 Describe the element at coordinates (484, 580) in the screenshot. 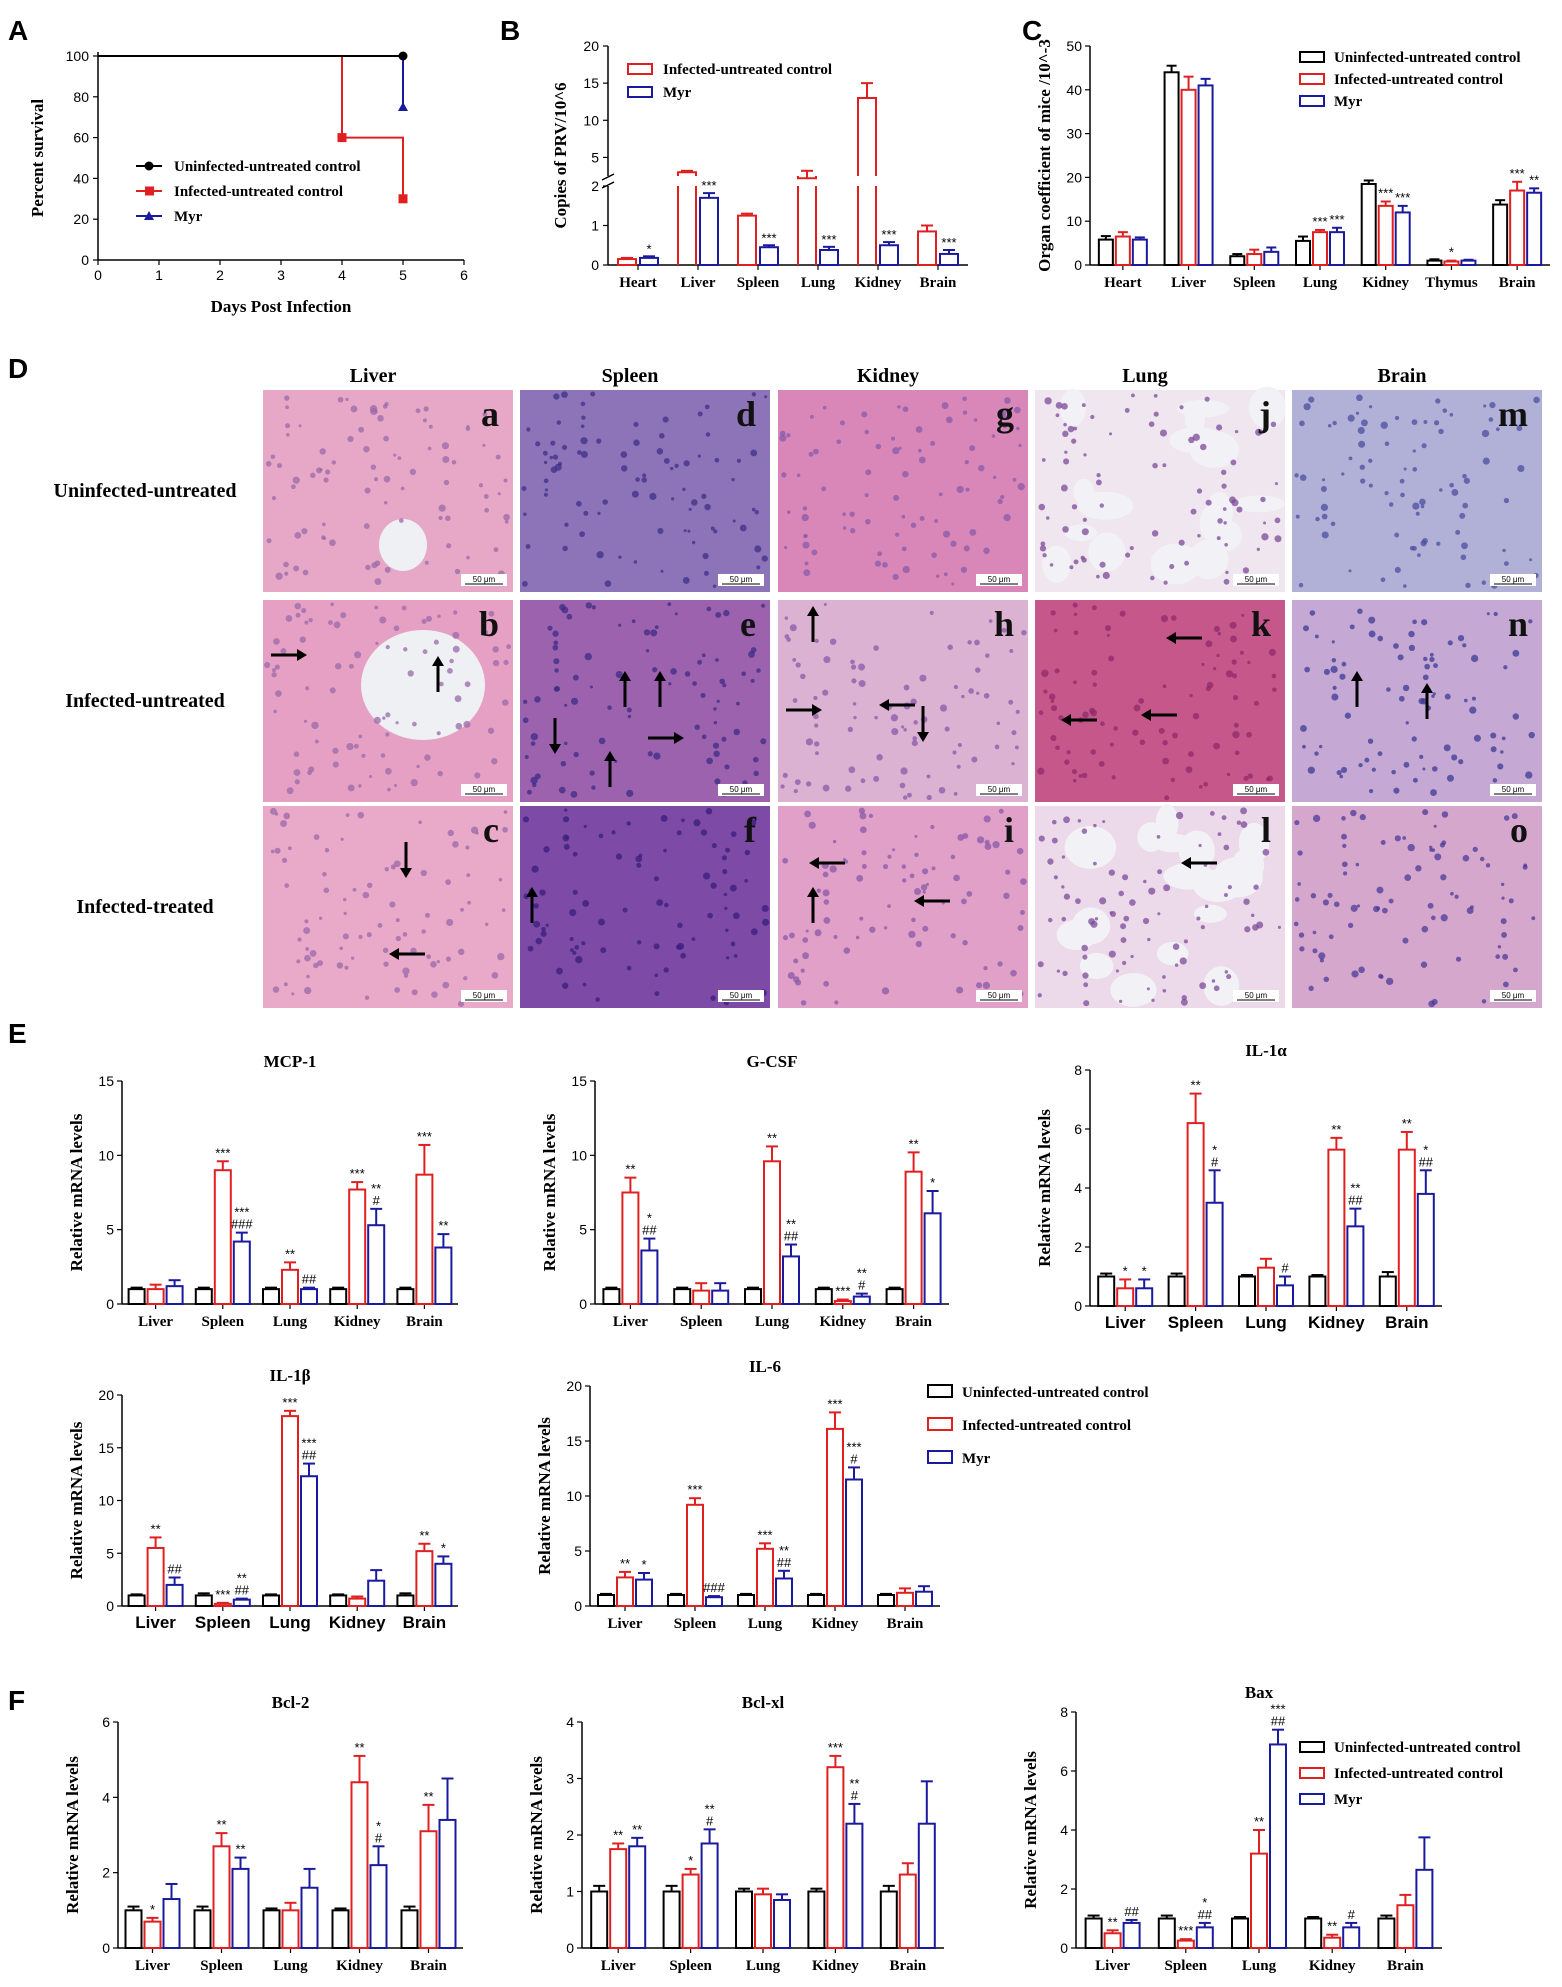

I see `scale-bar-box` at that location.